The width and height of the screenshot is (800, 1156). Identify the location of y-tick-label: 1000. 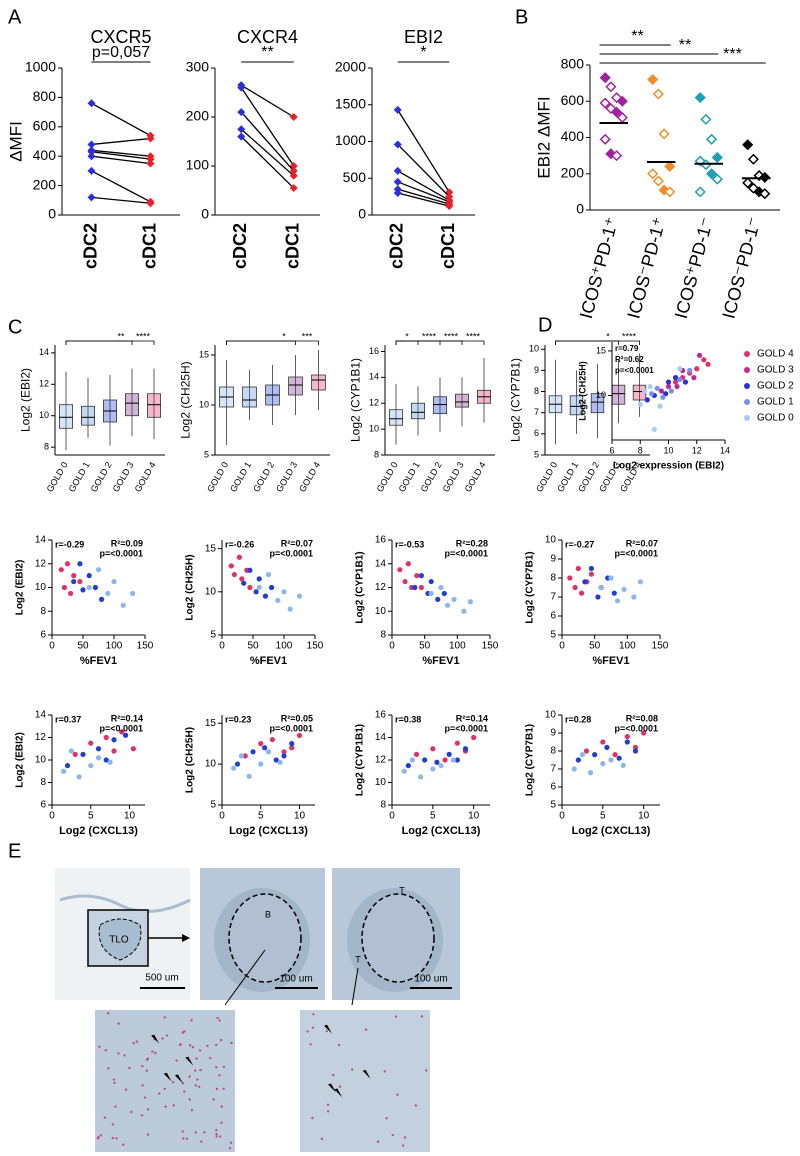
(350, 140).